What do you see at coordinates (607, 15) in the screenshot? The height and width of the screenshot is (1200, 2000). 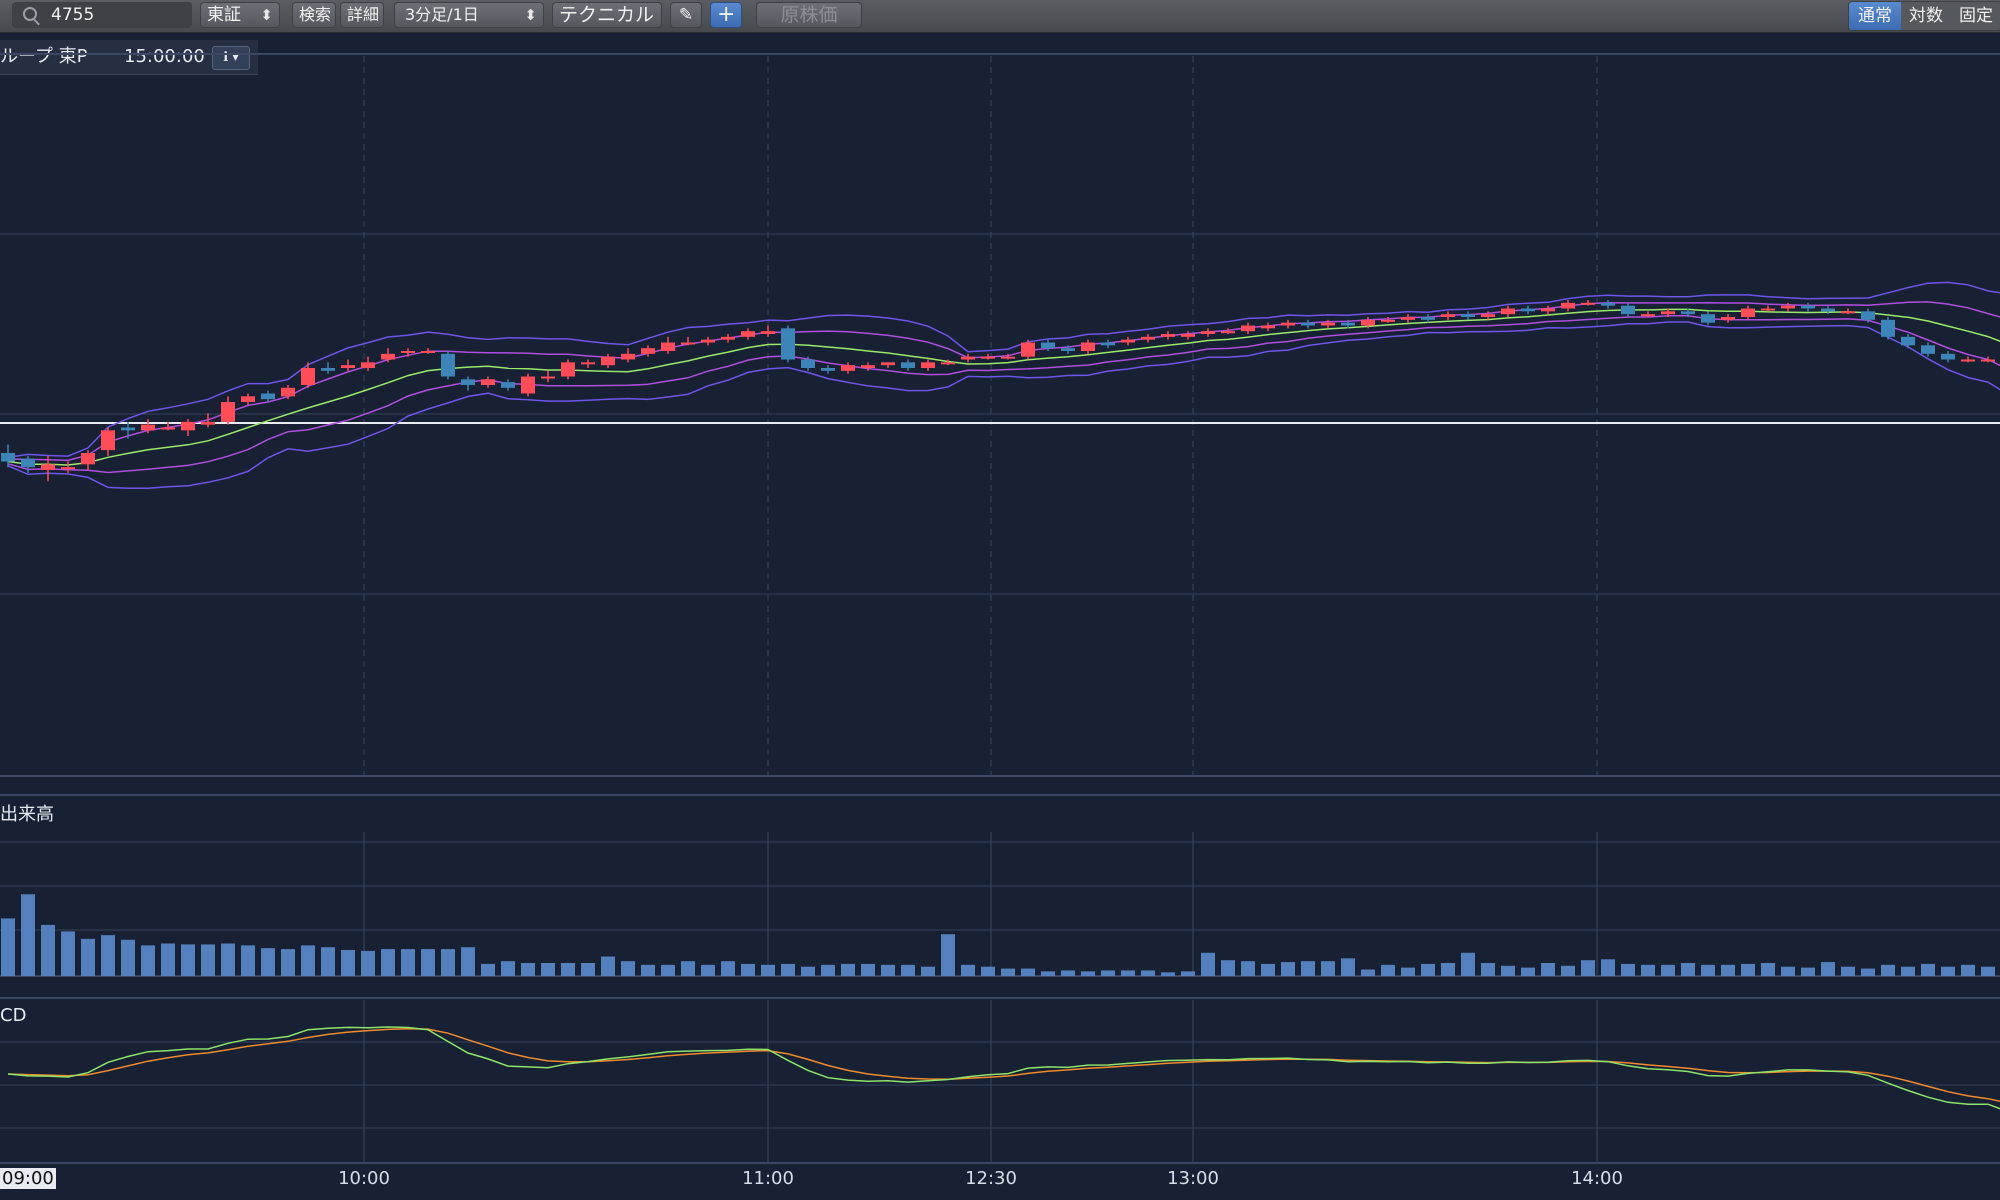 I see `technical-button: テクニカル` at bounding box center [607, 15].